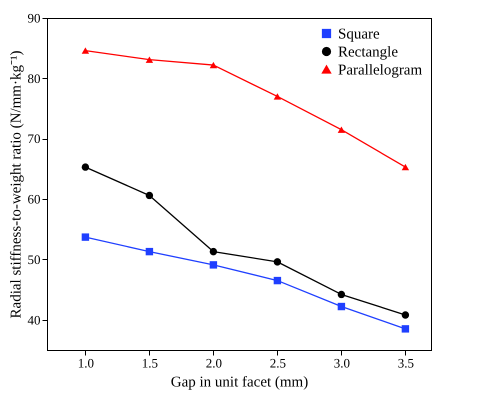 The height and width of the screenshot is (403, 482). Describe the element at coordinates (150, 363) in the screenshot. I see `x-tick-label: 1.5` at that location.